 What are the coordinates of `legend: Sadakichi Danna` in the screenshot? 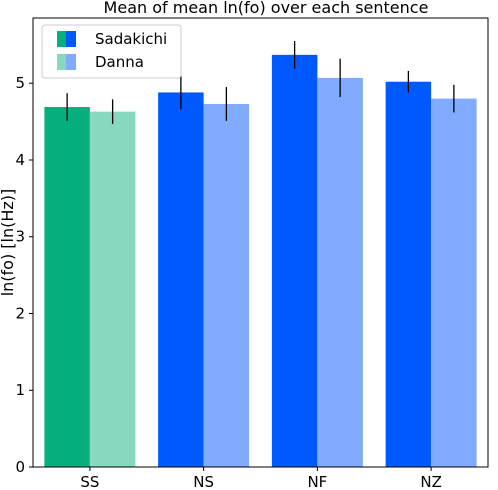 It's located at (111, 51).